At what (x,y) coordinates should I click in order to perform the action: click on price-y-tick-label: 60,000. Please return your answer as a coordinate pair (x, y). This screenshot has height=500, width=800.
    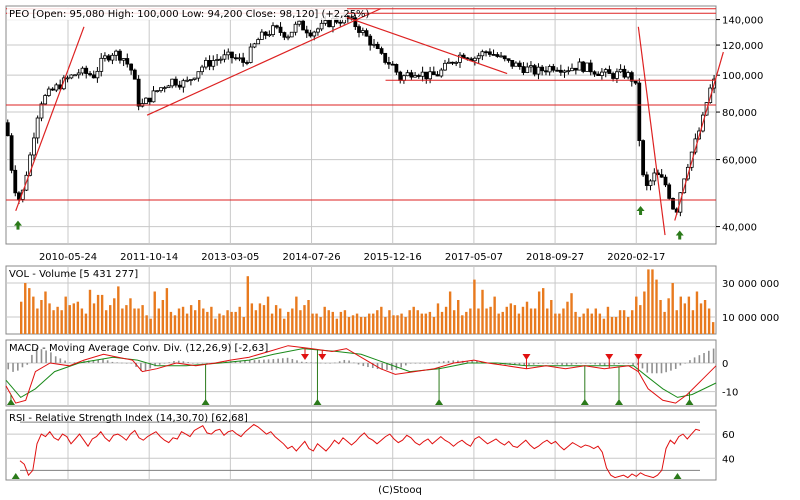
    Looking at the image, I should click on (739, 161).